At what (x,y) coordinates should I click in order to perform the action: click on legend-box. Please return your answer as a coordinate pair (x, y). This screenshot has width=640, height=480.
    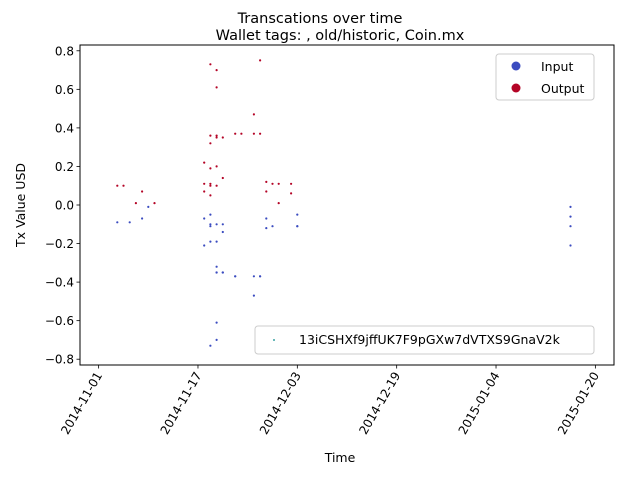
    Looking at the image, I should click on (545, 77).